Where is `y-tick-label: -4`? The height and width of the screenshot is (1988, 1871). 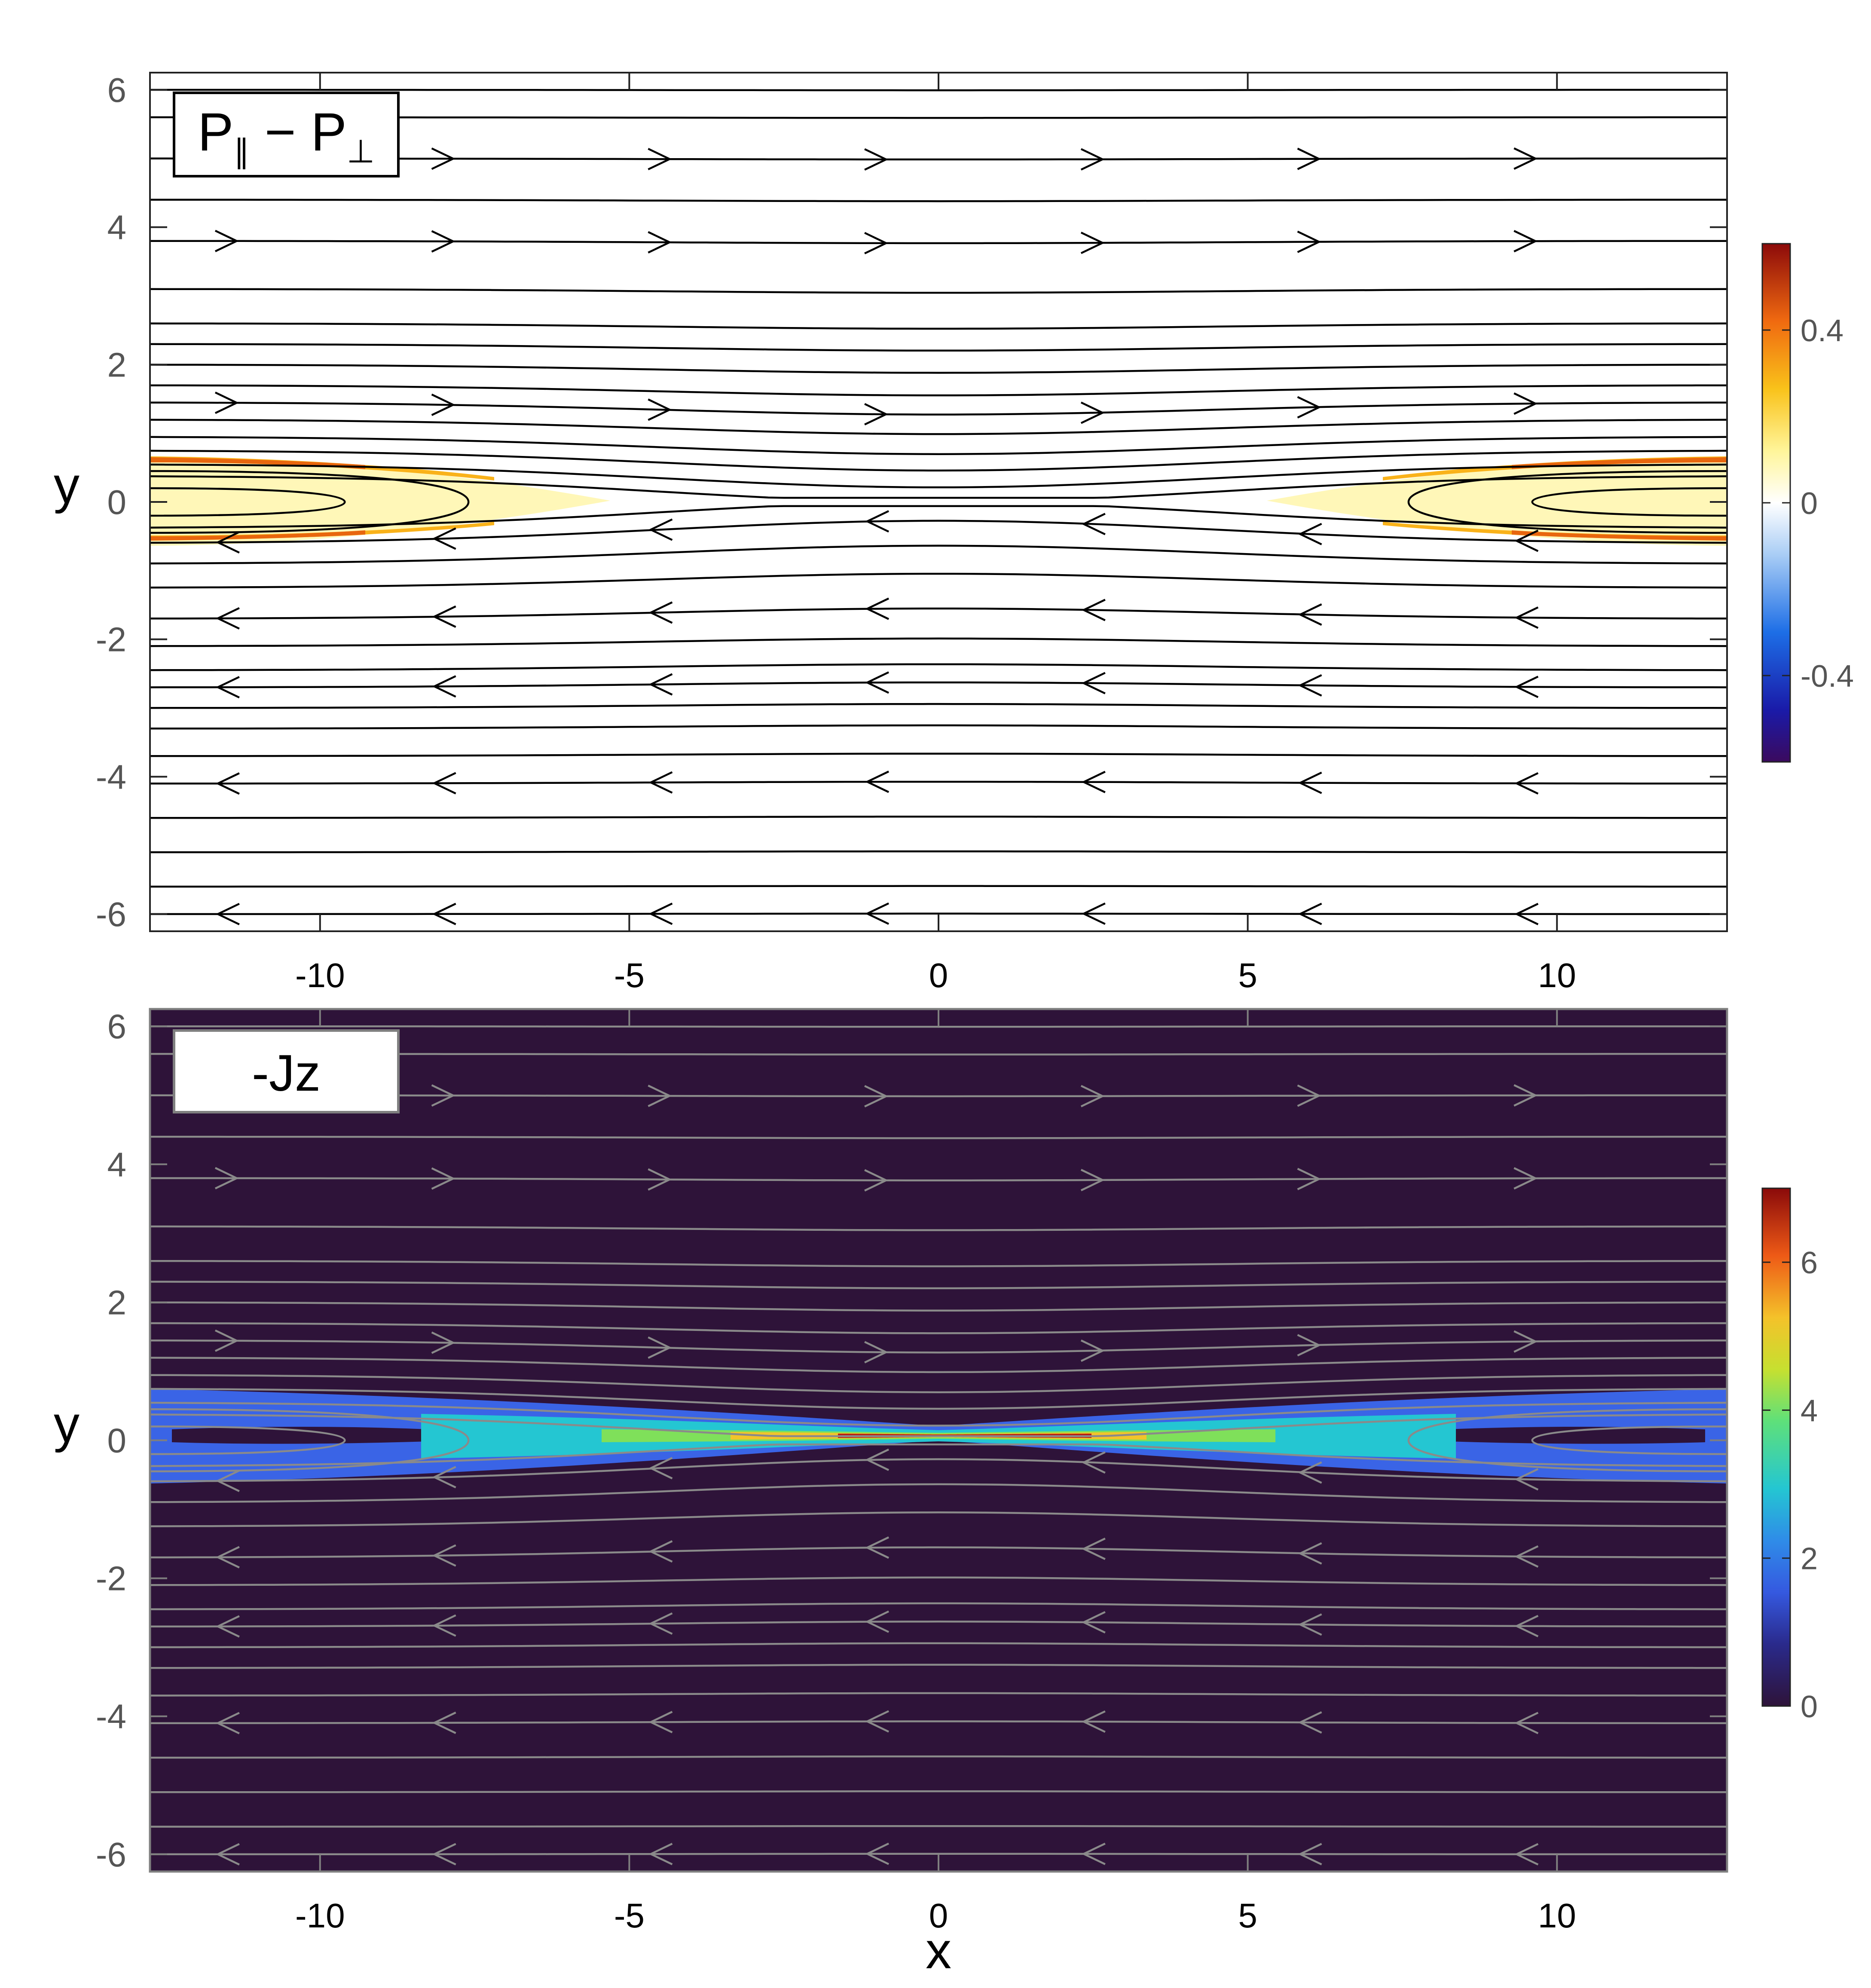
y-tick-label: -4 is located at coordinates (111, 777).